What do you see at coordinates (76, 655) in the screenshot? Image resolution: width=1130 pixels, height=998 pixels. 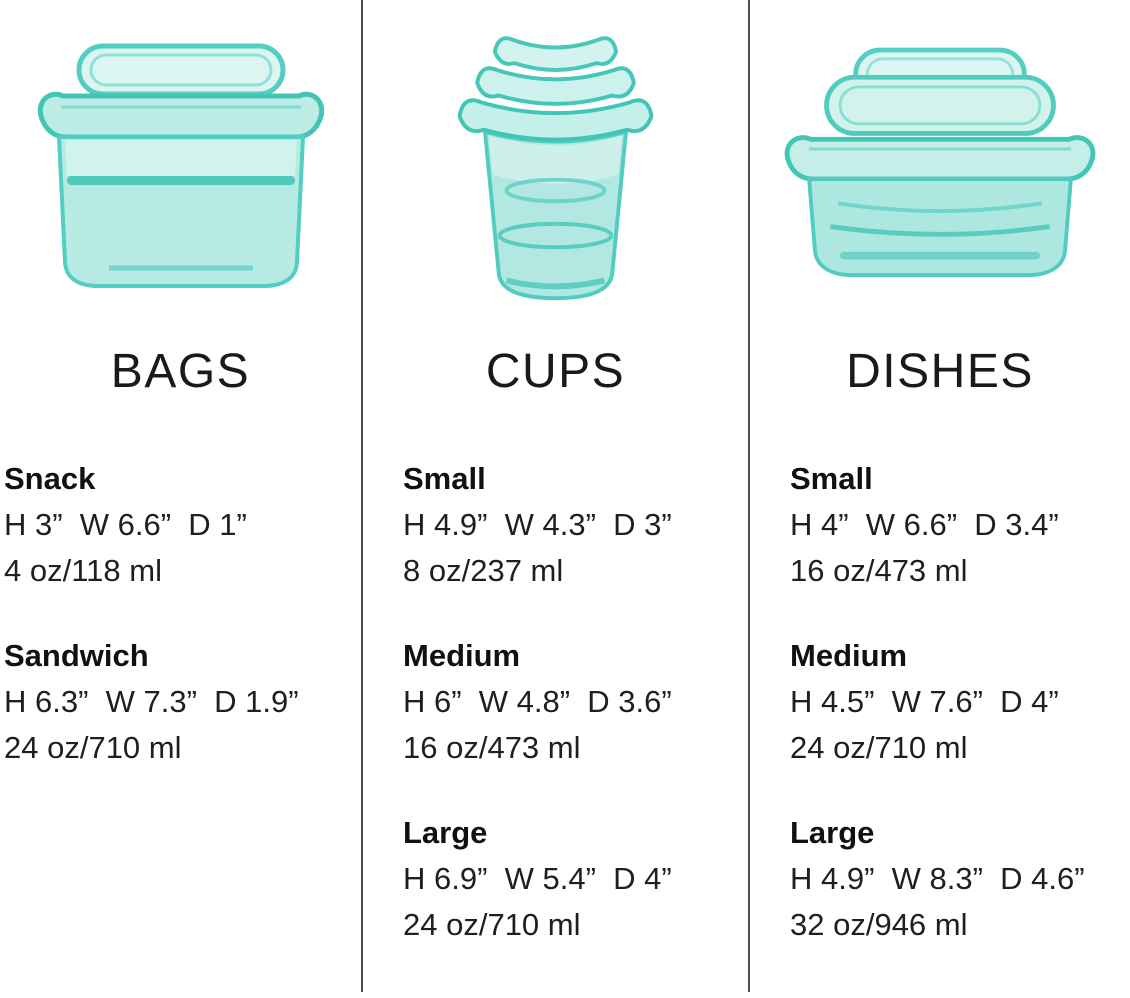 I see `item-name: Sandwich` at bounding box center [76, 655].